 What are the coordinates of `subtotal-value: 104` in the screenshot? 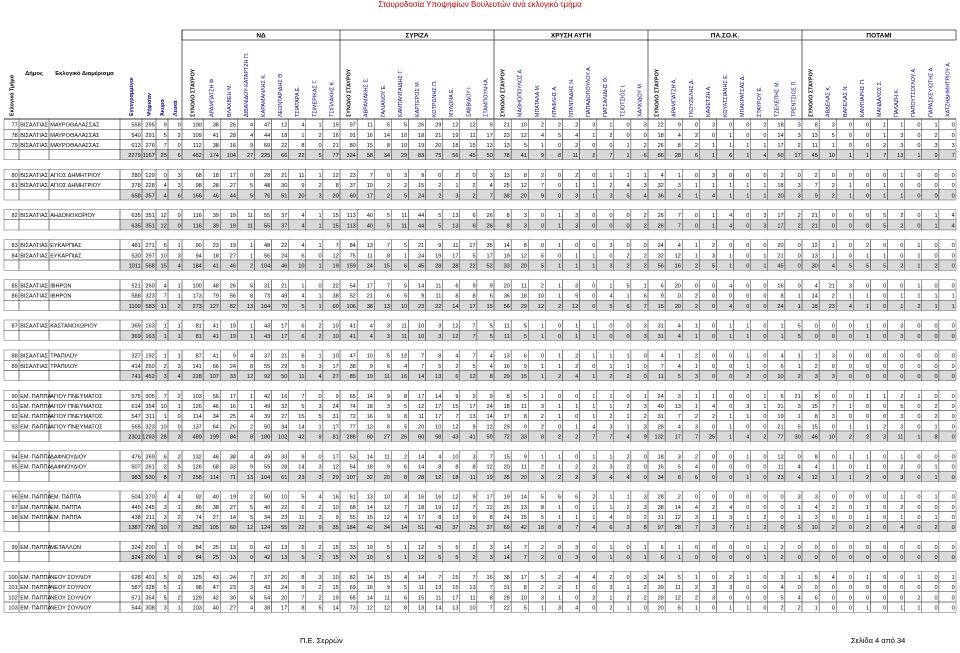 It's located at (265, 478).